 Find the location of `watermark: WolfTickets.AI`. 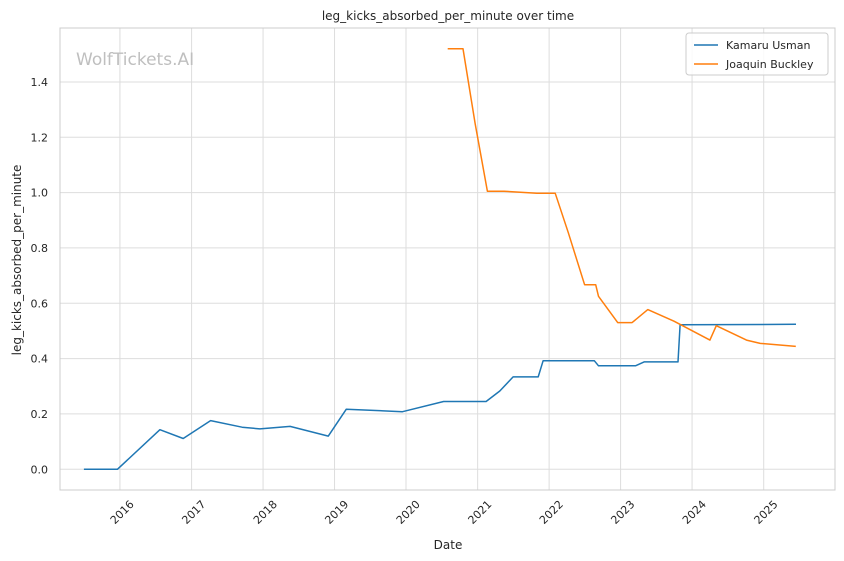

watermark: WolfTickets.AI is located at coordinates (135, 60).